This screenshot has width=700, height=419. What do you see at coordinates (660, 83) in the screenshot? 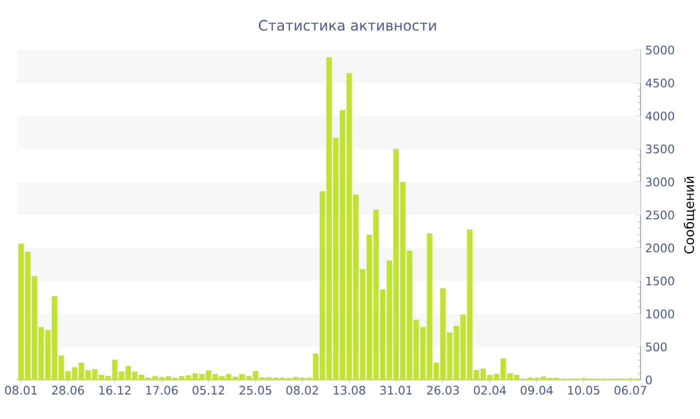
I see `y-tick-label: 4500` at bounding box center [660, 83].